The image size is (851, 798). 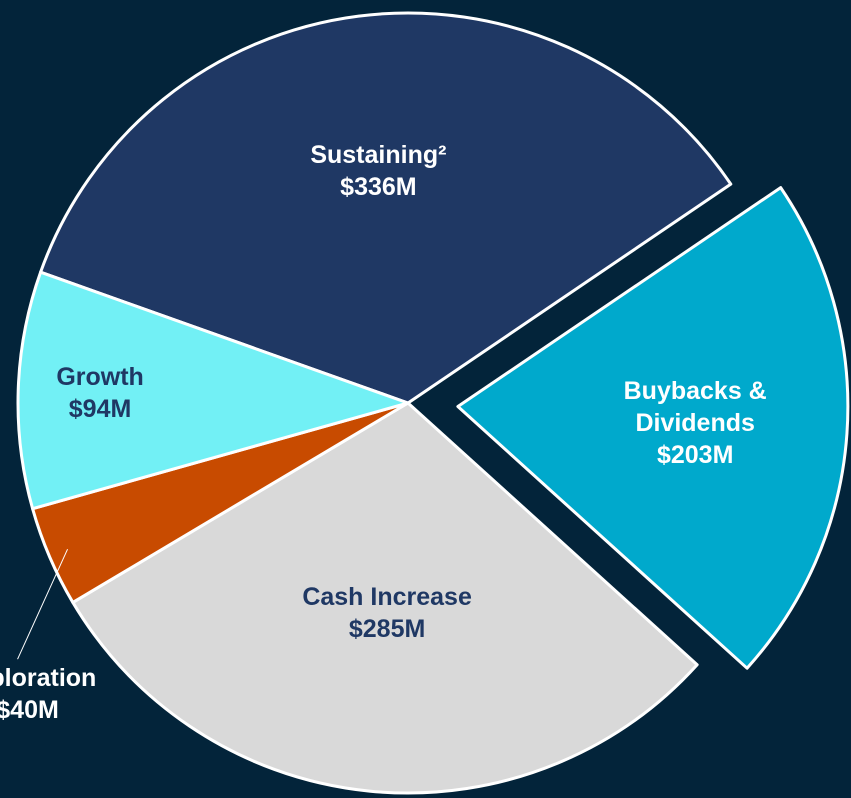 What do you see at coordinates (100, 376) in the screenshot?
I see `slice-name: Growth` at bounding box center [100, 376].